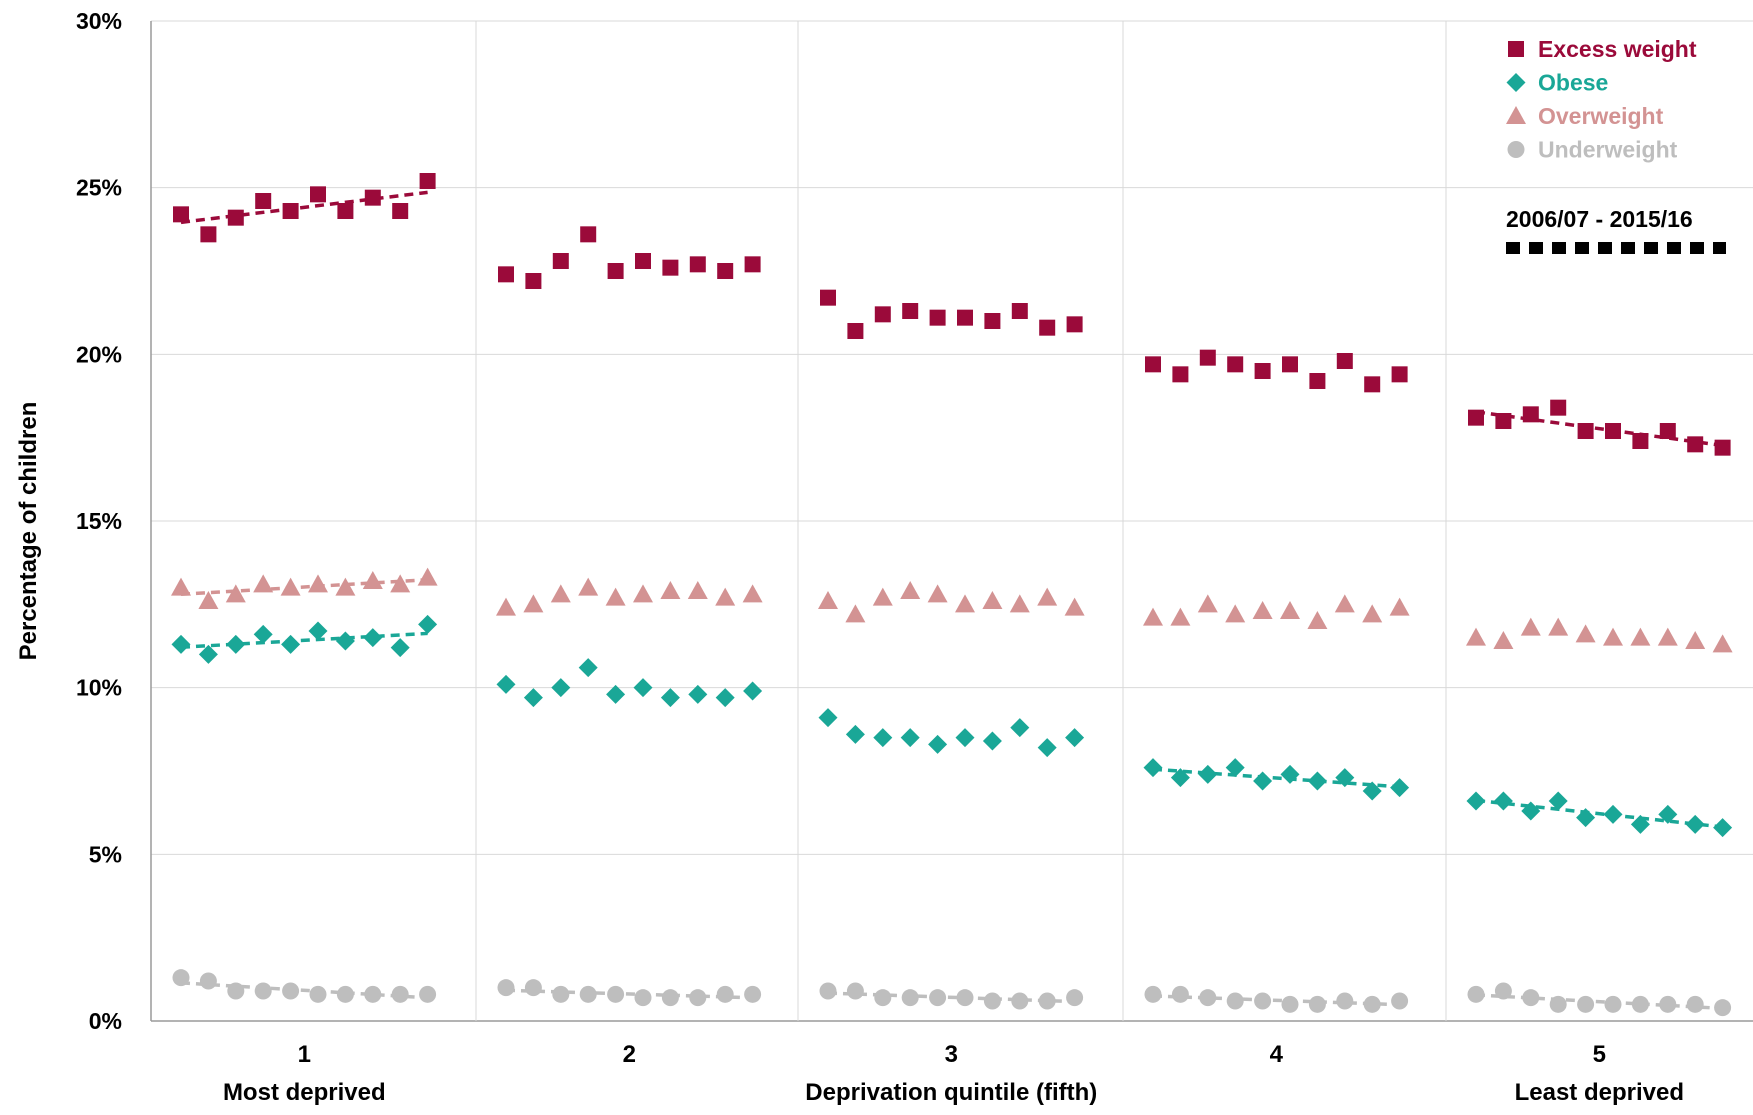 The height and width of the screenshot is (1115, 1753). Describe the element at coordinates (99, 521) in the screenshot. I see `y-tick-label: 15%` at that location.